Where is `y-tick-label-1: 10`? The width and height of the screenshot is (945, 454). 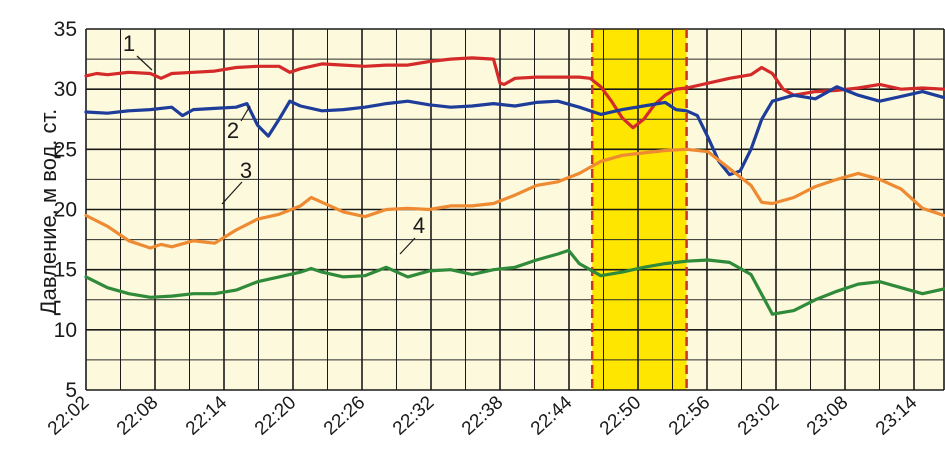
y-tick-label-1: 10 is located at coordinates (65, 330).